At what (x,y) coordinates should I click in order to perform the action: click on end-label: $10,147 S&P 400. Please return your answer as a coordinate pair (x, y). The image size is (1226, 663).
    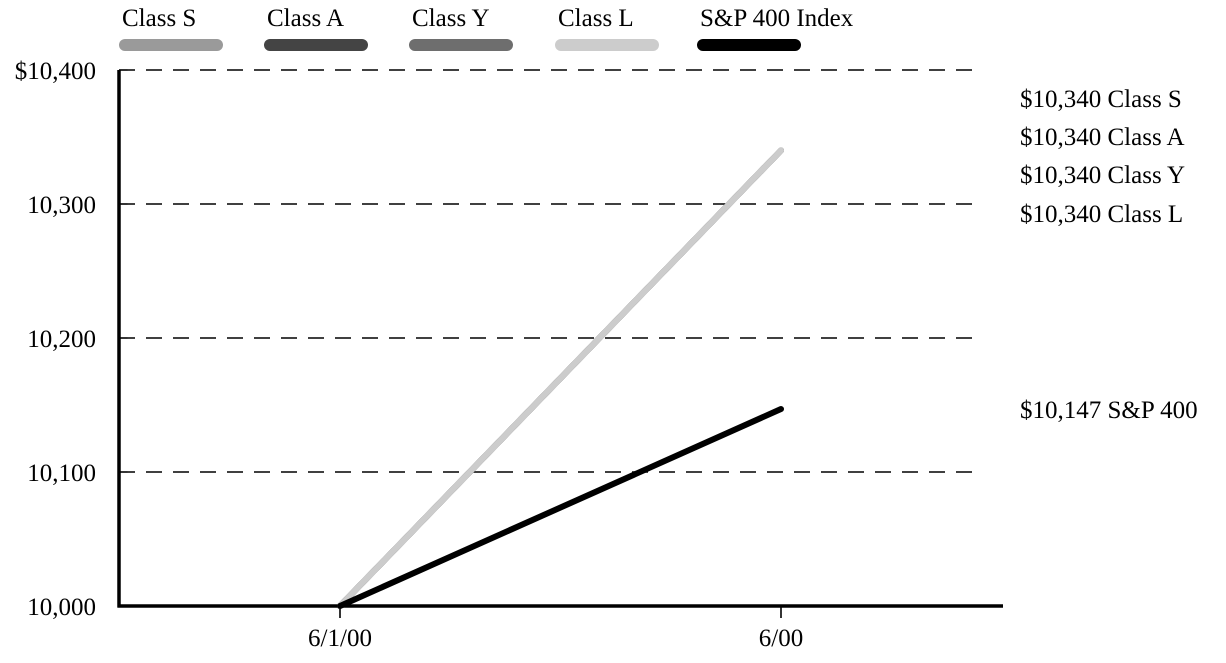
    Looking at the image, I should click on (1109, 410).